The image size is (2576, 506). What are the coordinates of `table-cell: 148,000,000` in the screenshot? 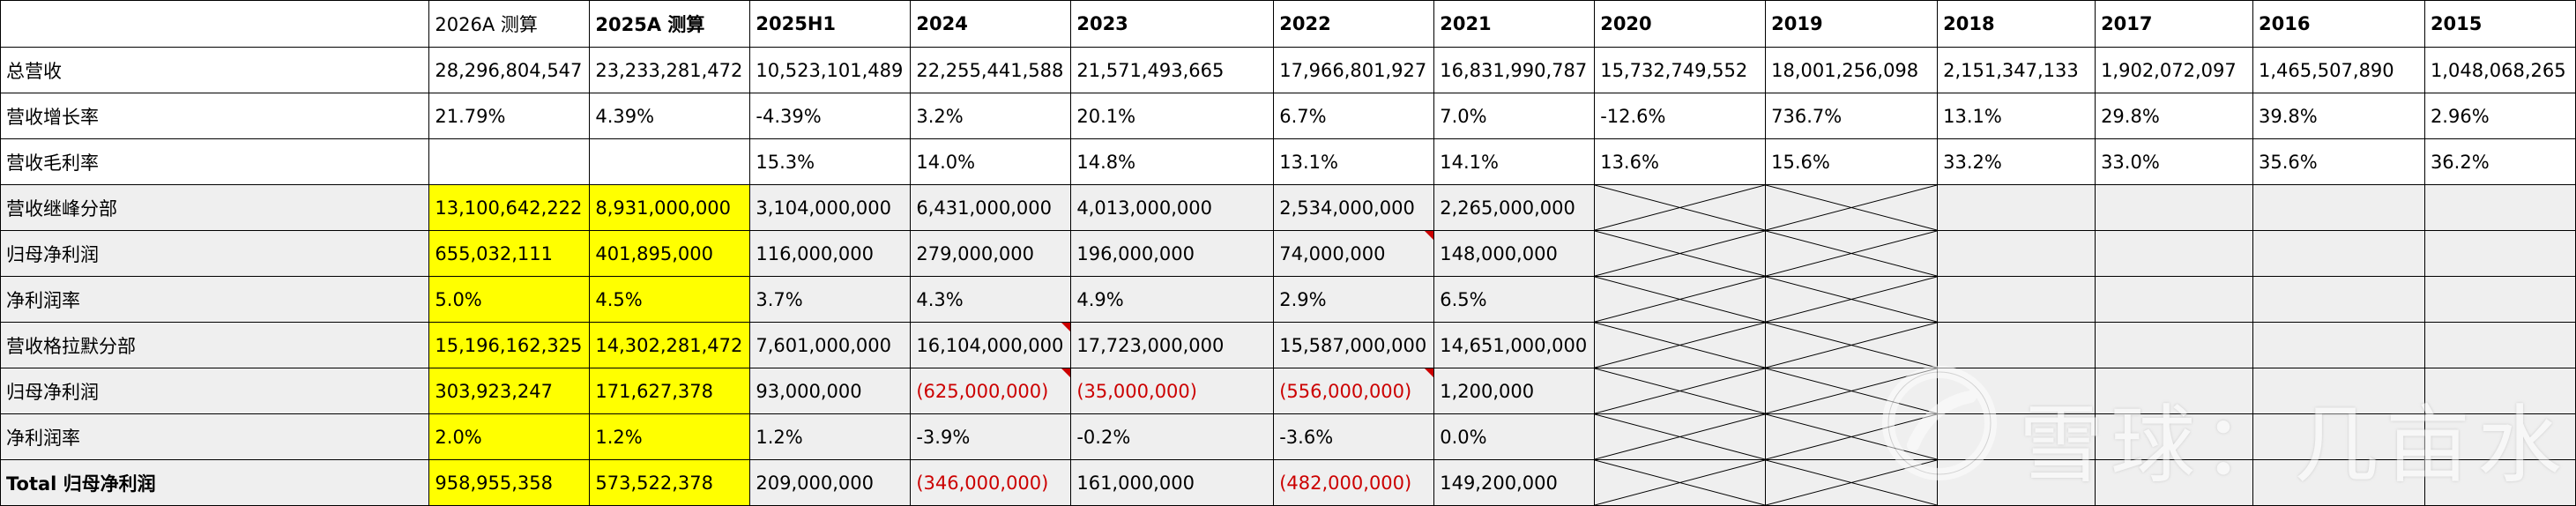 It's located at (1515, 253).